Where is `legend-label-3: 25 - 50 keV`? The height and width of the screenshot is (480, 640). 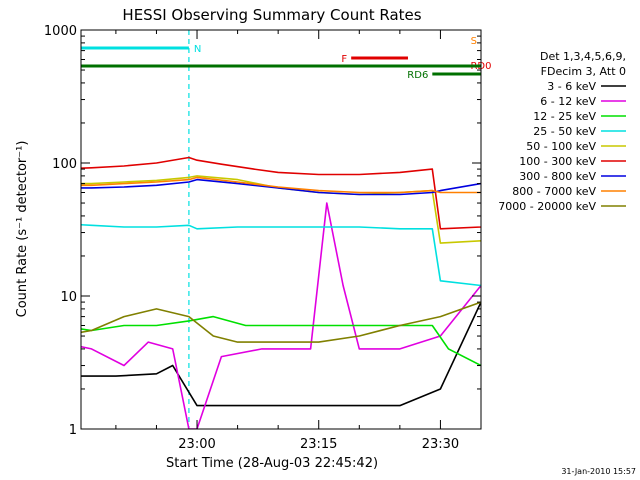
legend-label-3: 25 - 50 keV is located at coordinates (564, 131).